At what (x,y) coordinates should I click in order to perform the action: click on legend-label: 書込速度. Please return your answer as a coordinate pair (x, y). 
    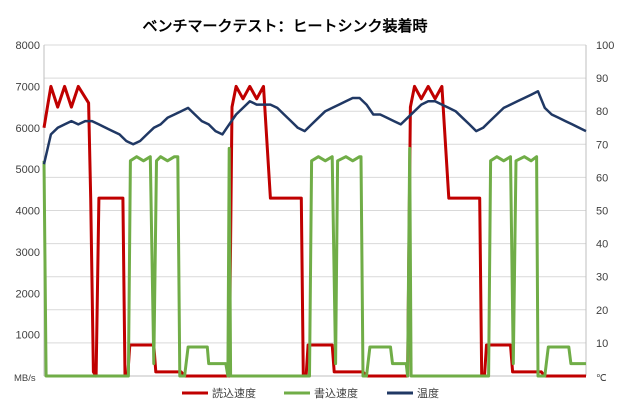
    Looking at the image, I should click on (336, 393).